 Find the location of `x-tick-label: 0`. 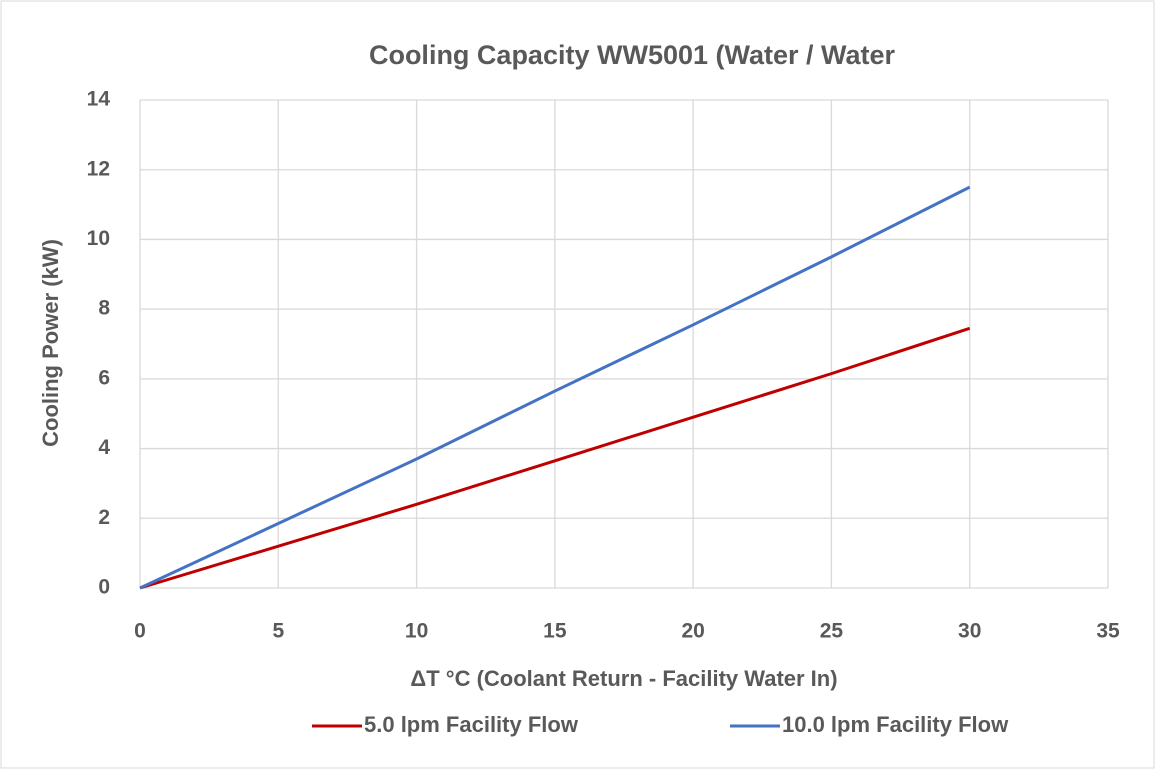

x-tick-label: 0 is located at coordinates (140, 631).